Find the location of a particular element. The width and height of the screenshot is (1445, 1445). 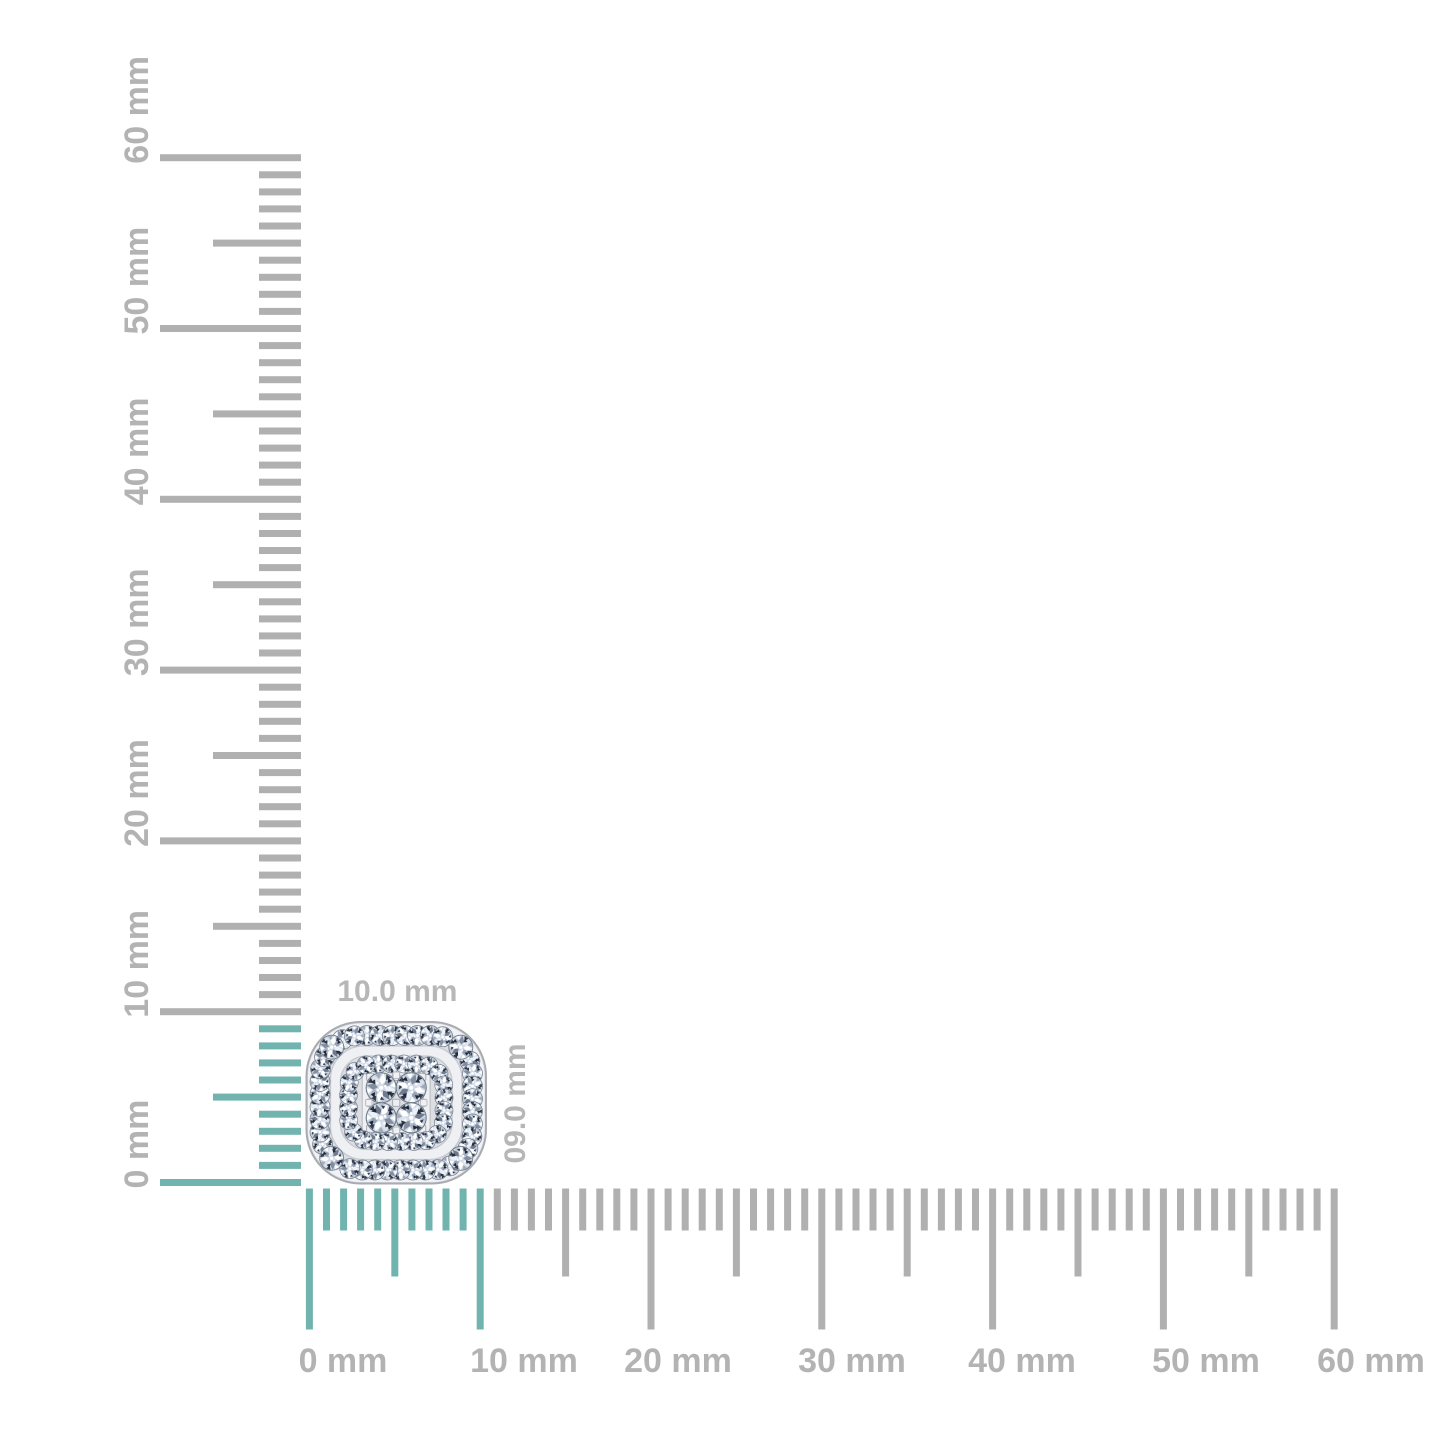

svg-text: 10.0 mm is located at coordinates (397, 991).